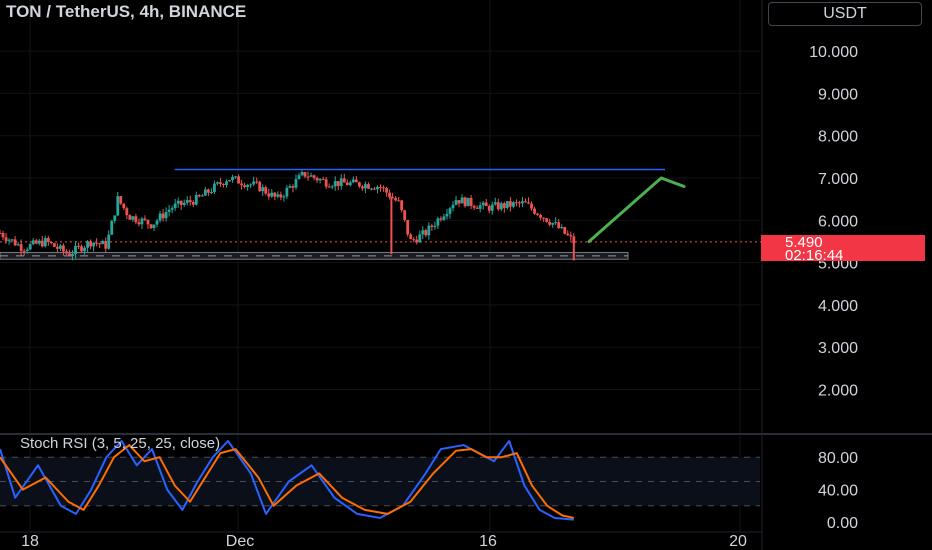 This screenshot has width=932, height=550. Describe the element at coordinates (838, 348) in the screenshot. I see `price-tick-label: 3.000` at that location.